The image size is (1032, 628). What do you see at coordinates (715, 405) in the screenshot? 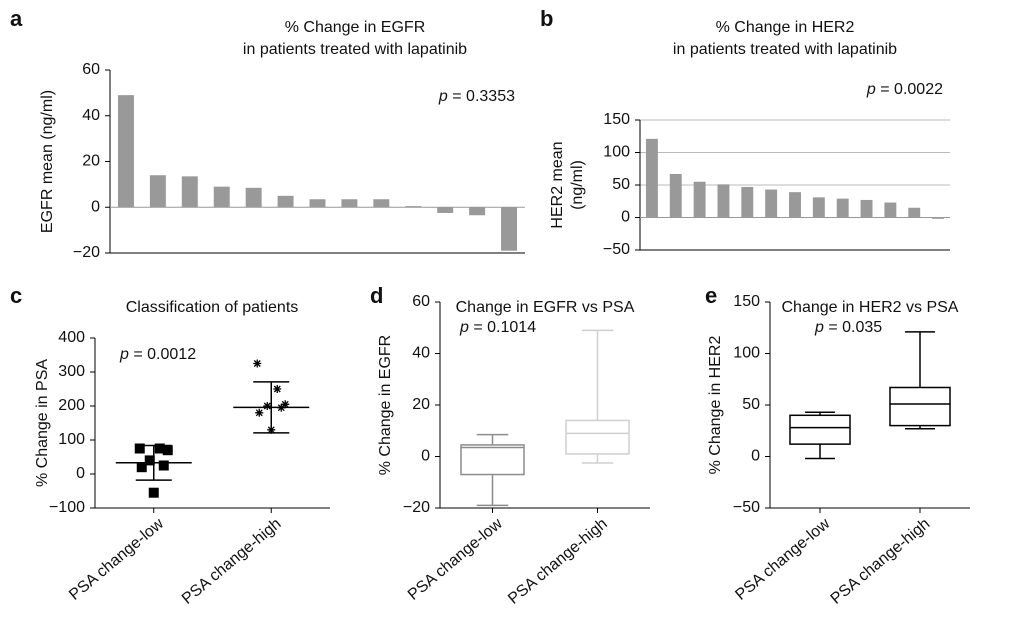
I see `y-axis-label: % Change in HER2` at bounding box center [715, 405].